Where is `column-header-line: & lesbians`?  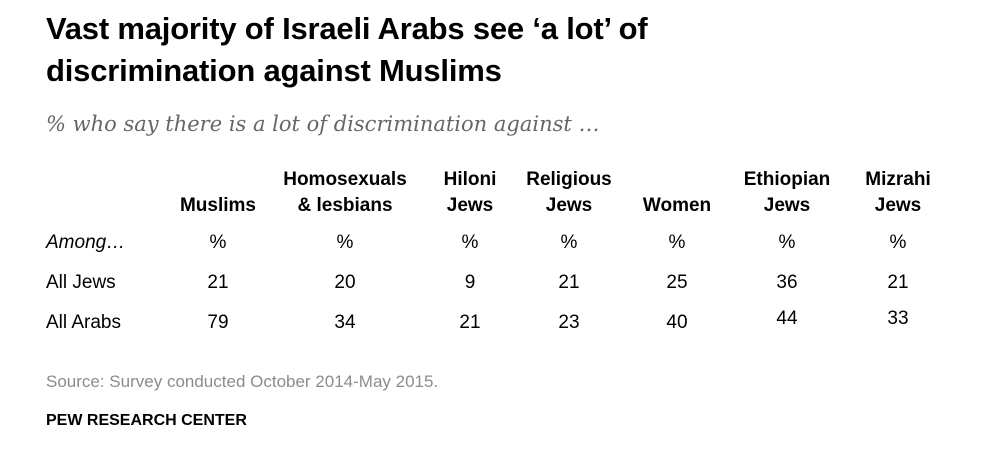
column-header-line: & lesbians is located at coordinates (345, 205).